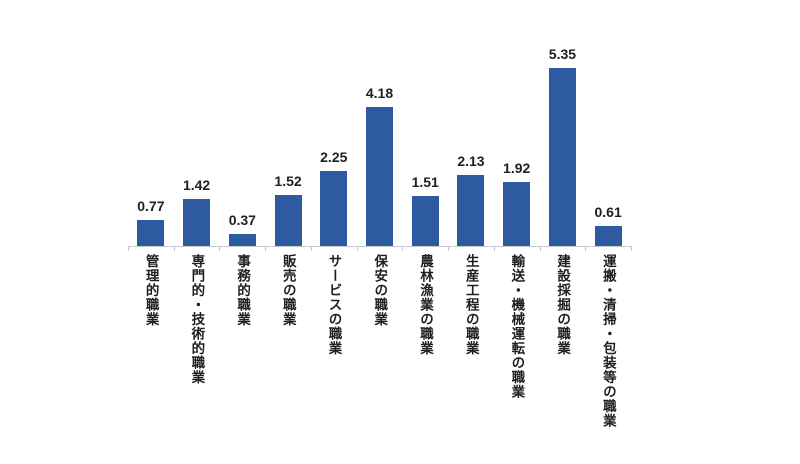  Describe the element at coordinates (379, 93) in the screenshot. I see `bar-value-label: 4.18` at that location.